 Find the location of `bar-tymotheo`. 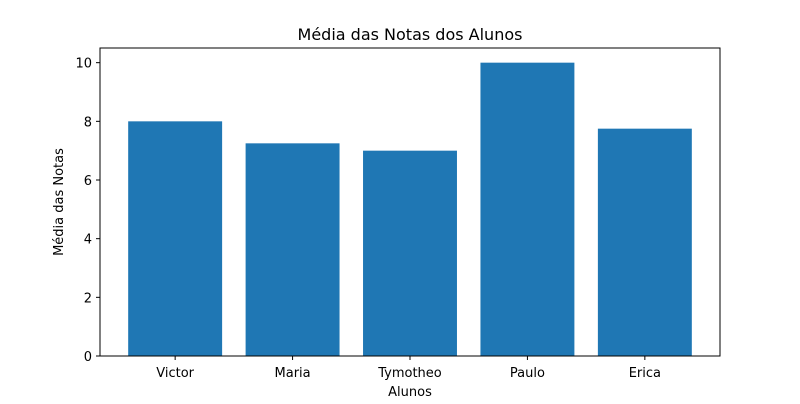

bar-tymotheo is located at coordinates (410, 253).